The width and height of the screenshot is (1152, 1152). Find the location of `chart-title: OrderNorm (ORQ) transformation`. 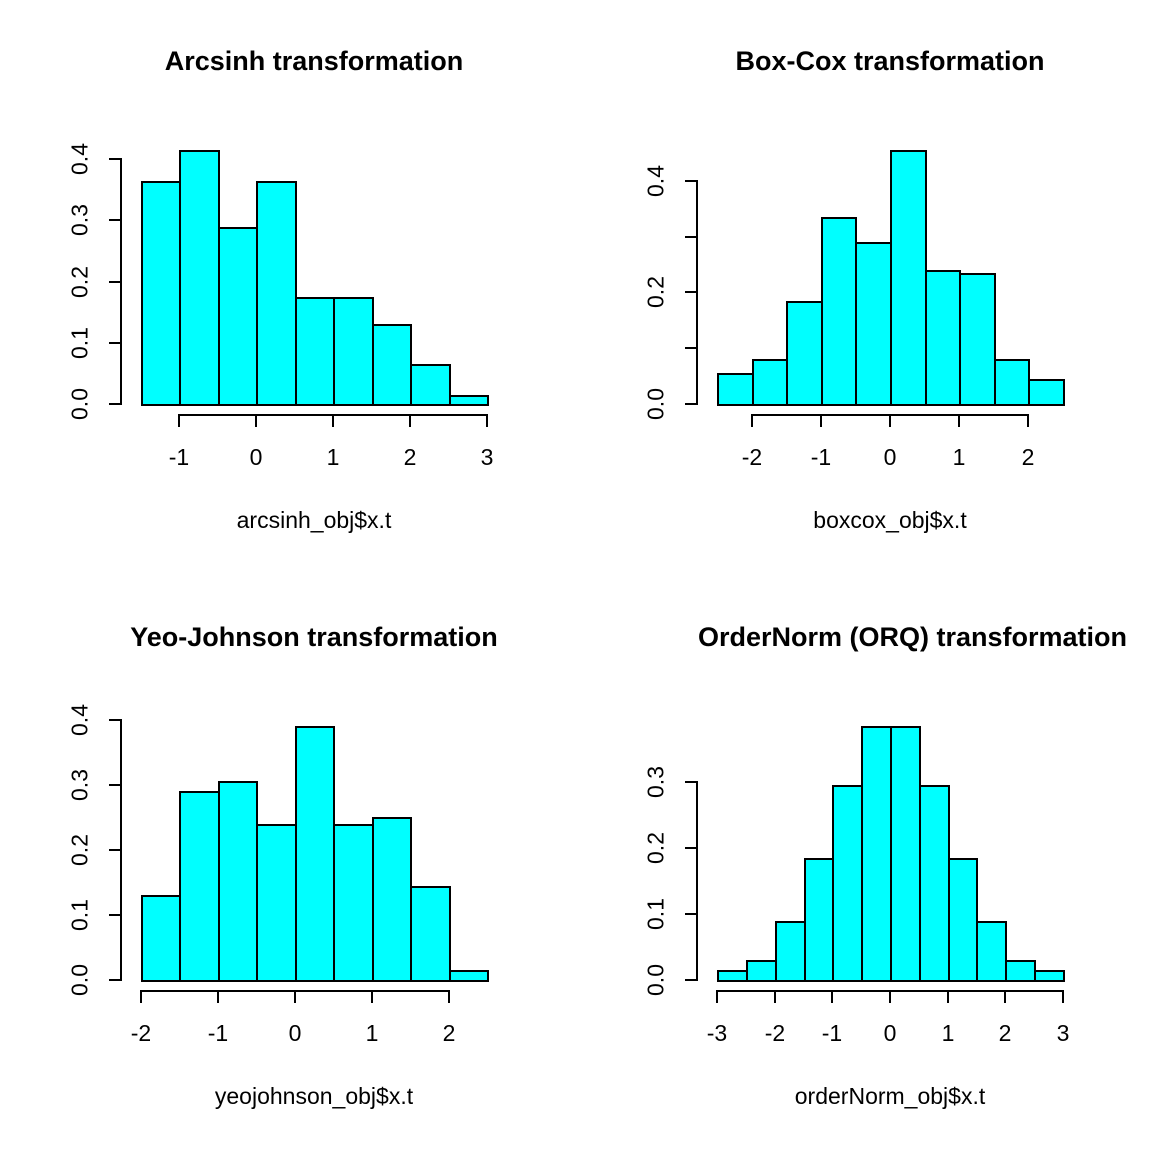

chart-title: OrderNorm (ORQ) transformation is located at coordinates (913, 637).